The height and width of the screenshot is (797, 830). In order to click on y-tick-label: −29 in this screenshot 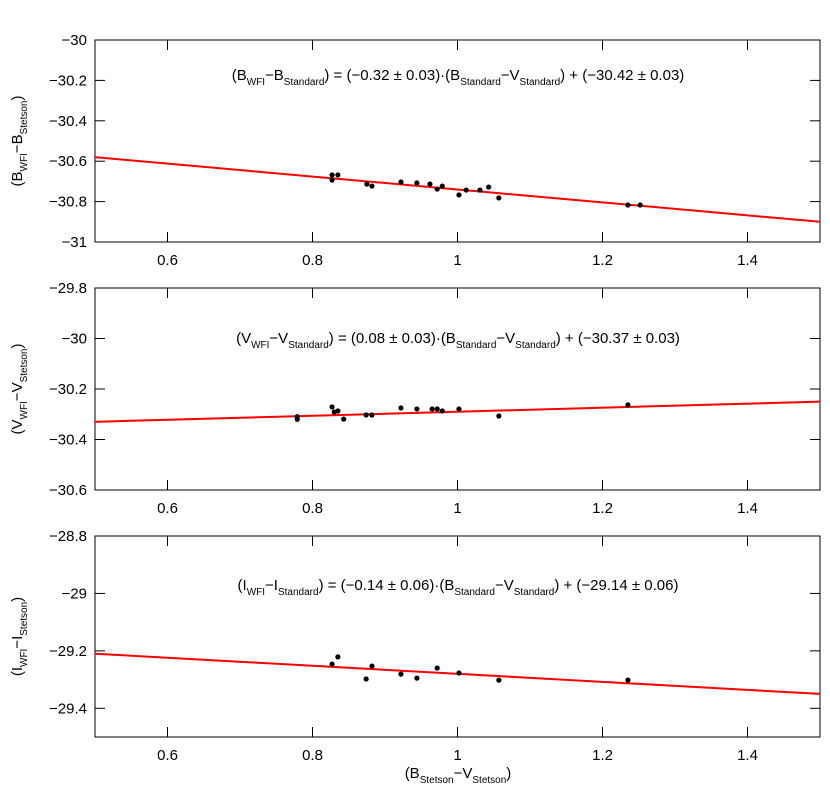, I will do `click(74, 593)`.